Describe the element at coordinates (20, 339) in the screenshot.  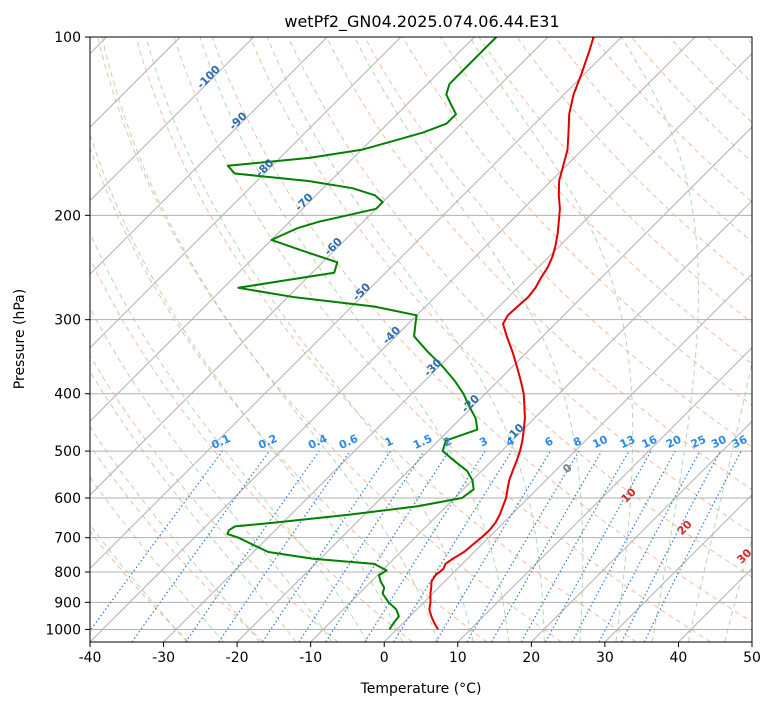
I see `y-axis-label: Pressure (hPa)` at that location.